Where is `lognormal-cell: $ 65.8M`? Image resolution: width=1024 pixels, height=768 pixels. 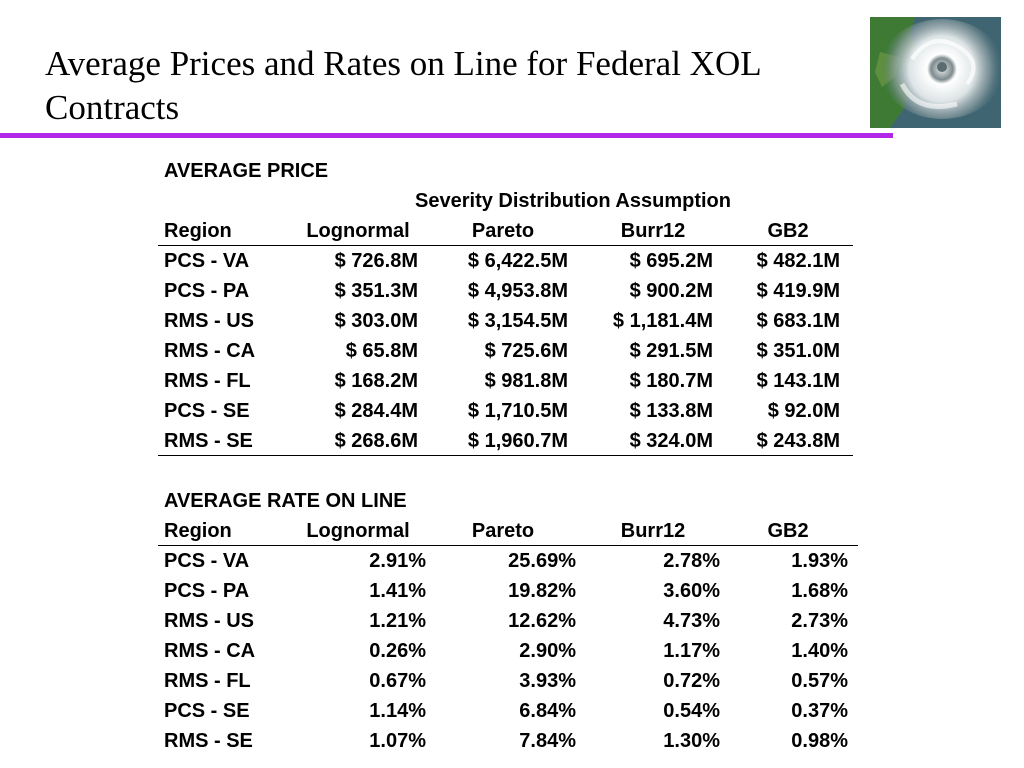
lognormal-cell: $ 65.8M is located at coordinates (381, 351).